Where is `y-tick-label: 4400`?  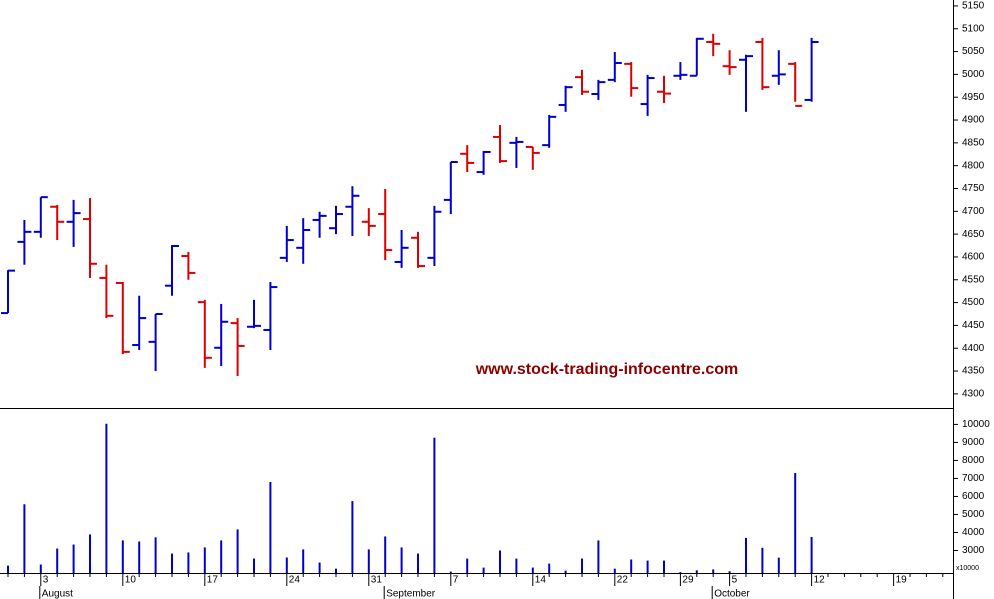 y-tick-label: 4400 is located at coordinates (973, 348).